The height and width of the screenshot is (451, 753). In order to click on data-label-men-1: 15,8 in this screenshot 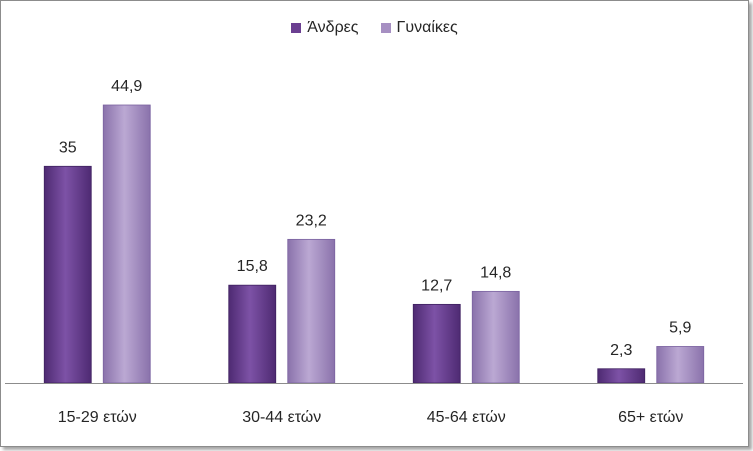, I will do `click(252, 266)`.